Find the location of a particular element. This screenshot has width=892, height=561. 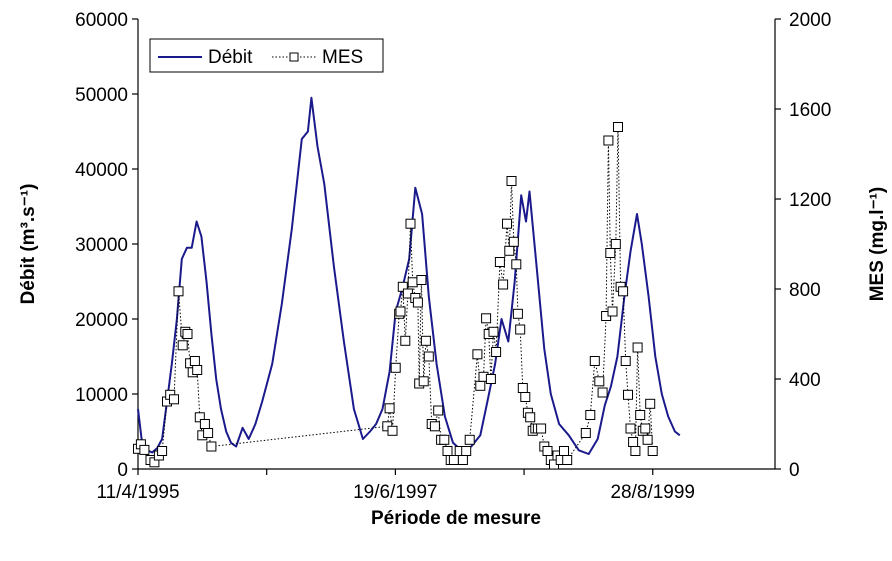

left-y-axis-title: Débit (m³.s⁻¹) is located at coordinates (28, 244).